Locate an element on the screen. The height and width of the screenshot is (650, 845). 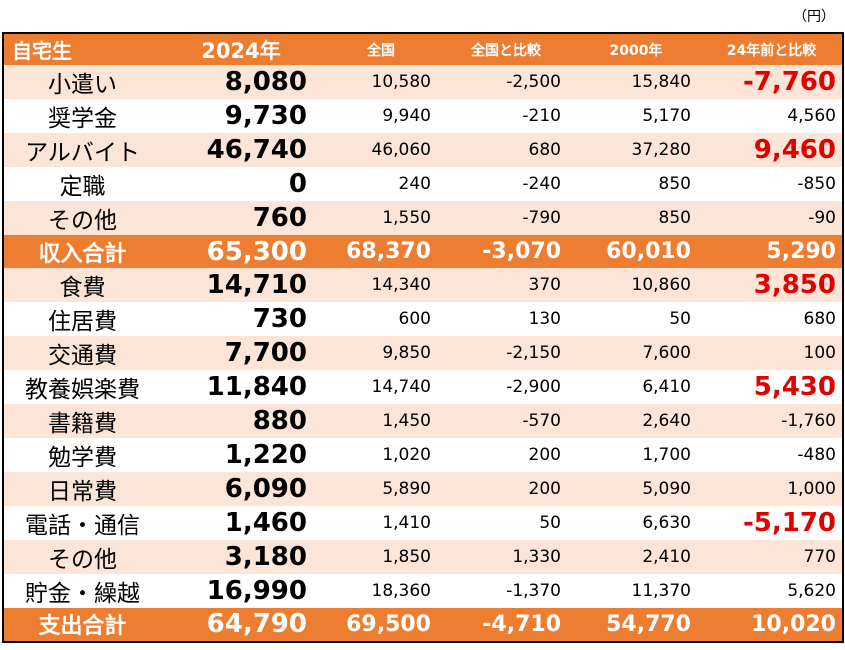
row-label: 支出合計 is located at coordinates (82, 625).